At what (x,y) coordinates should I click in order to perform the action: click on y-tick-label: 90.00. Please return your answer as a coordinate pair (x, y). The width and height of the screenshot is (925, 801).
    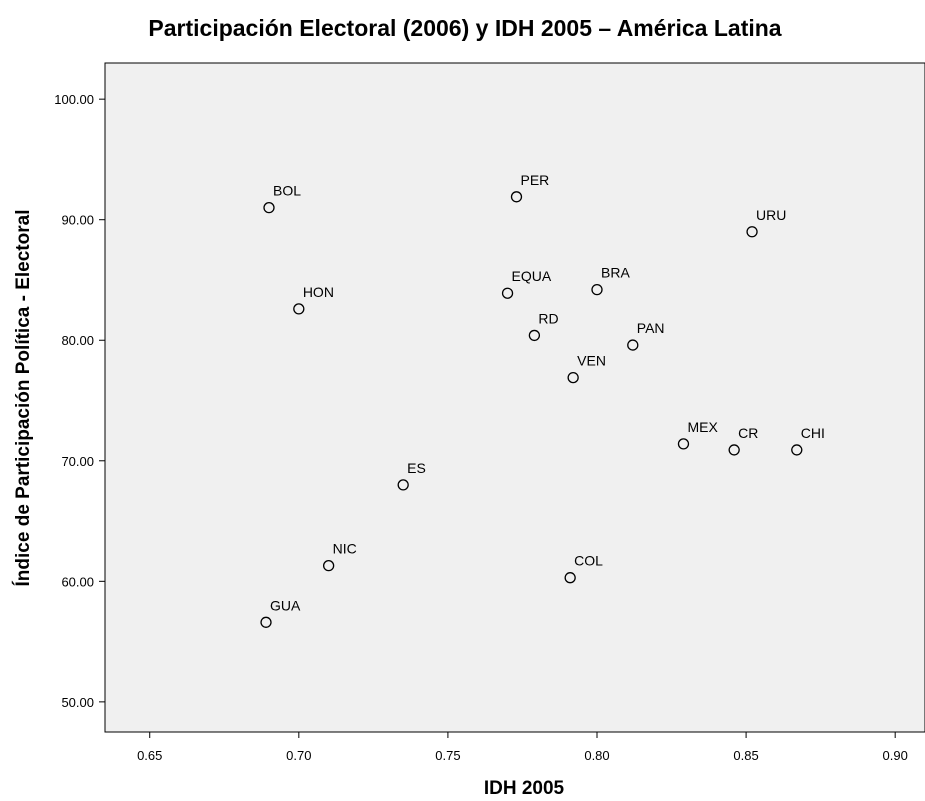
    Looking at the image, I should click on (77, 220).